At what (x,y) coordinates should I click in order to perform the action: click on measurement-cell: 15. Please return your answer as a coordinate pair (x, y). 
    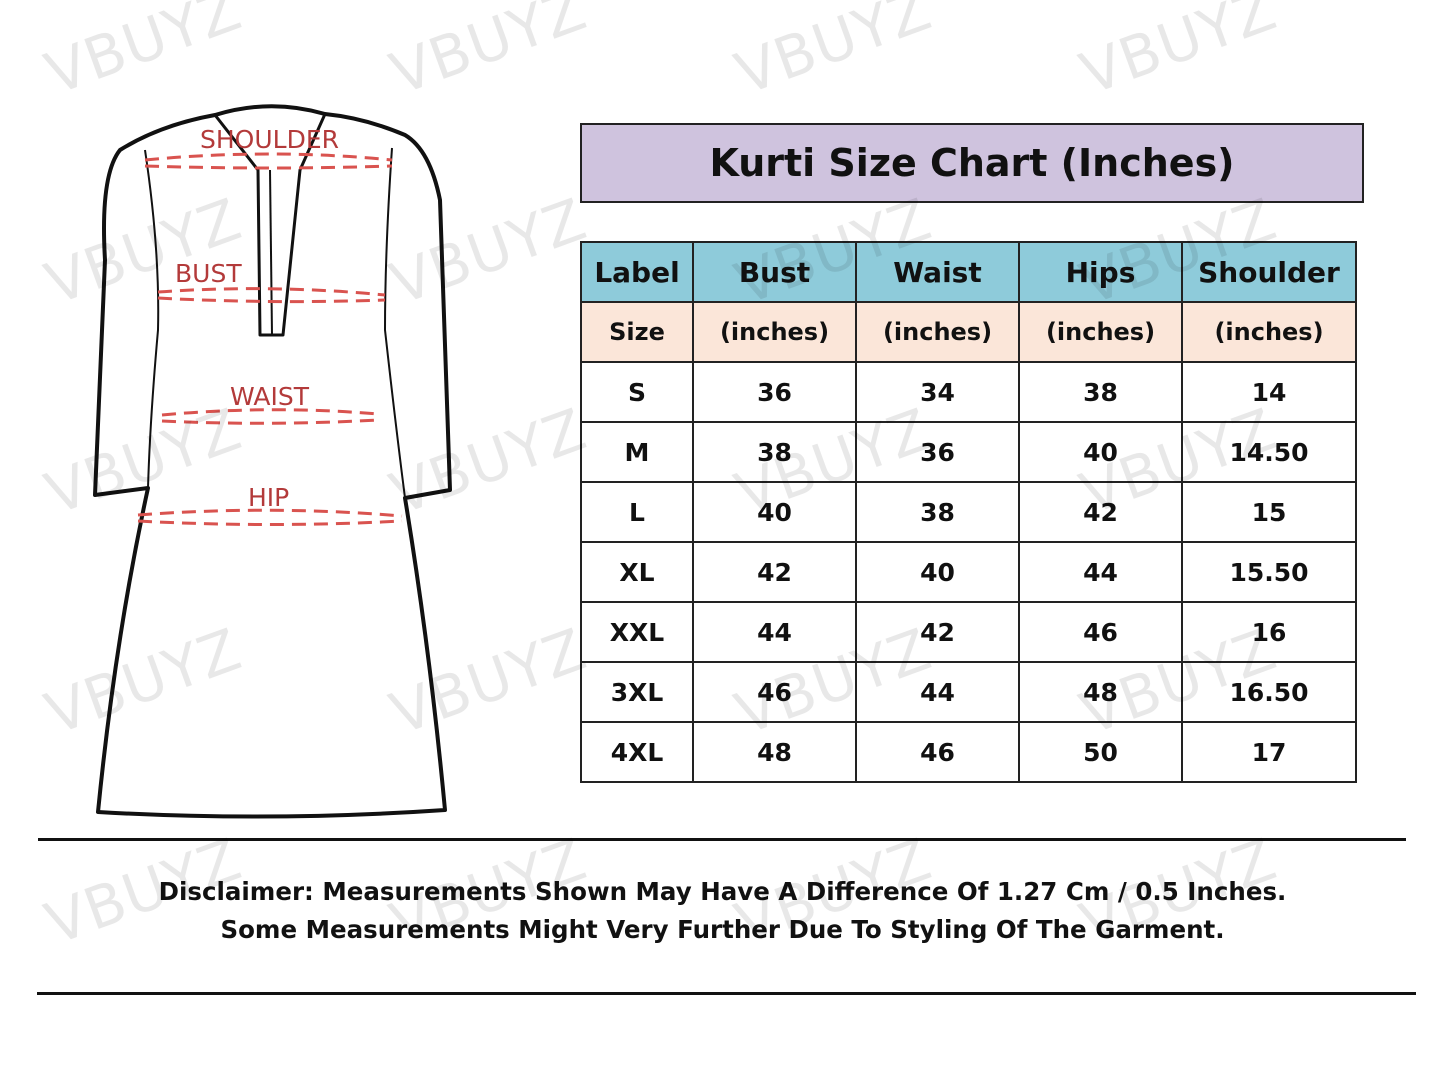
    Looking at the image, I should click on (1269, 512).